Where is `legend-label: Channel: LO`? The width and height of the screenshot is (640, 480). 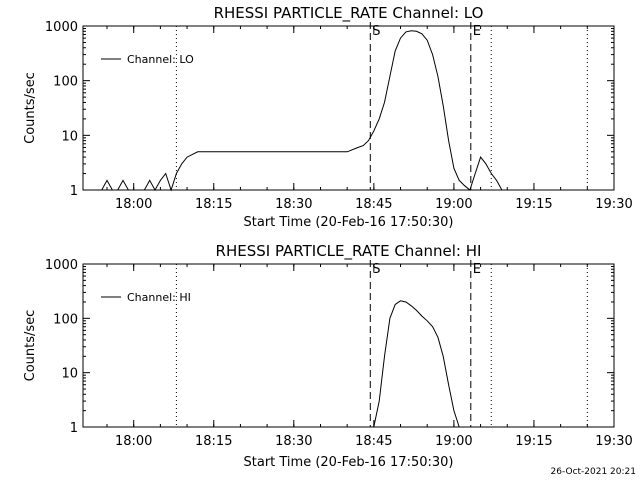
legend-label: Channel: LO is located at coordinates (160, 59).